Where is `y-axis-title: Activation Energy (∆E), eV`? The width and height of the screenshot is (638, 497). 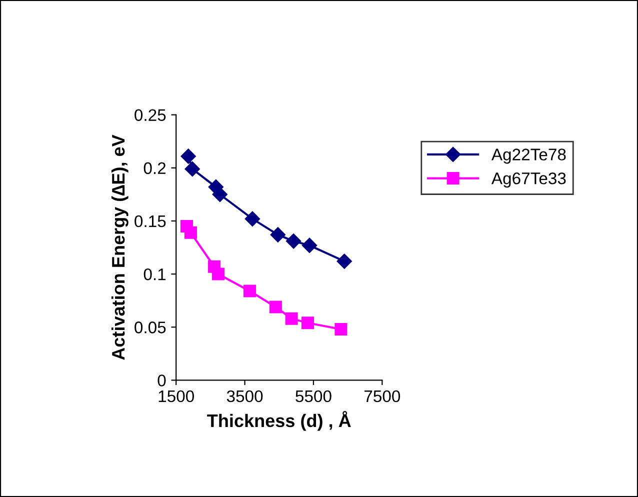
y-axis-title: Activation Energy (∆E), eV is located at coordinates (119, 247).